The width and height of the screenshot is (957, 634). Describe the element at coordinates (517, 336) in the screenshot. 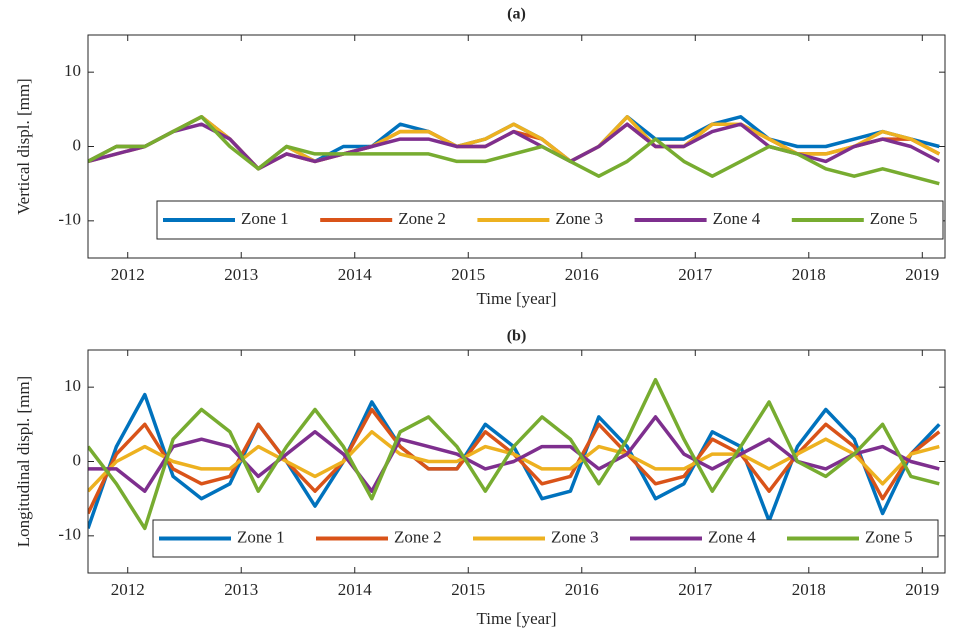

I see `chart-title: (b)` at that location.